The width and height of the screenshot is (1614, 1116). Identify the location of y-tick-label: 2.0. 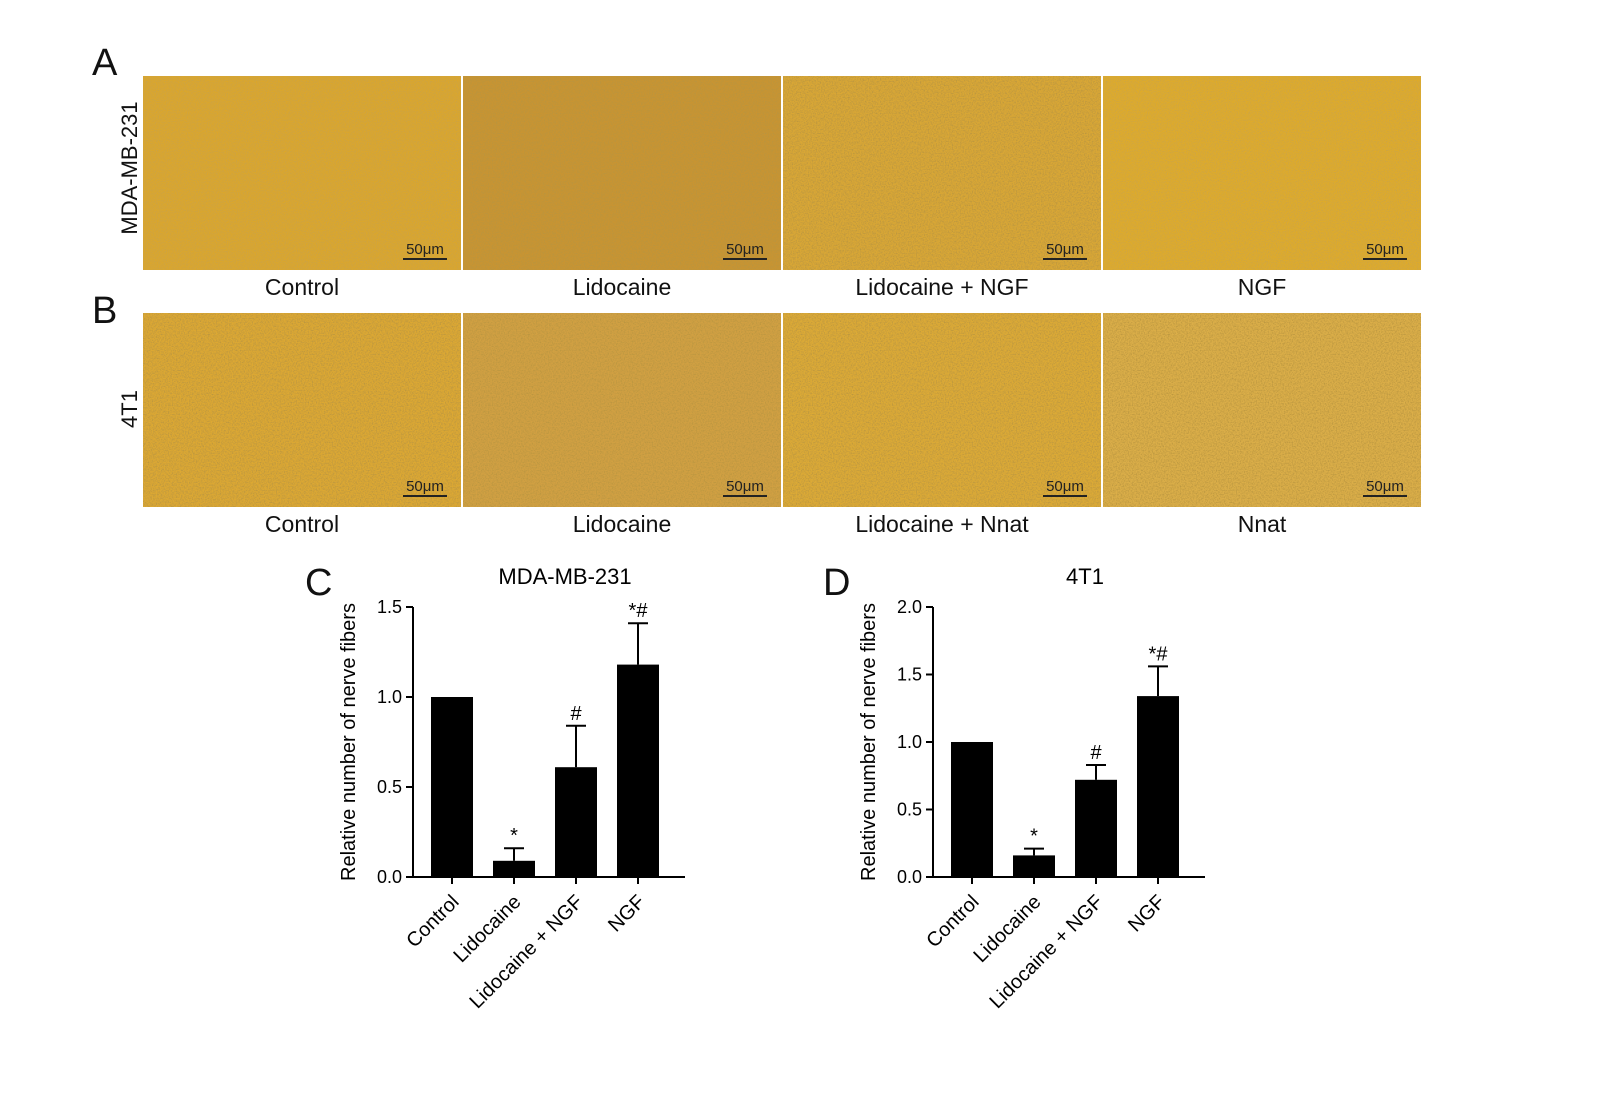
(909, 607).